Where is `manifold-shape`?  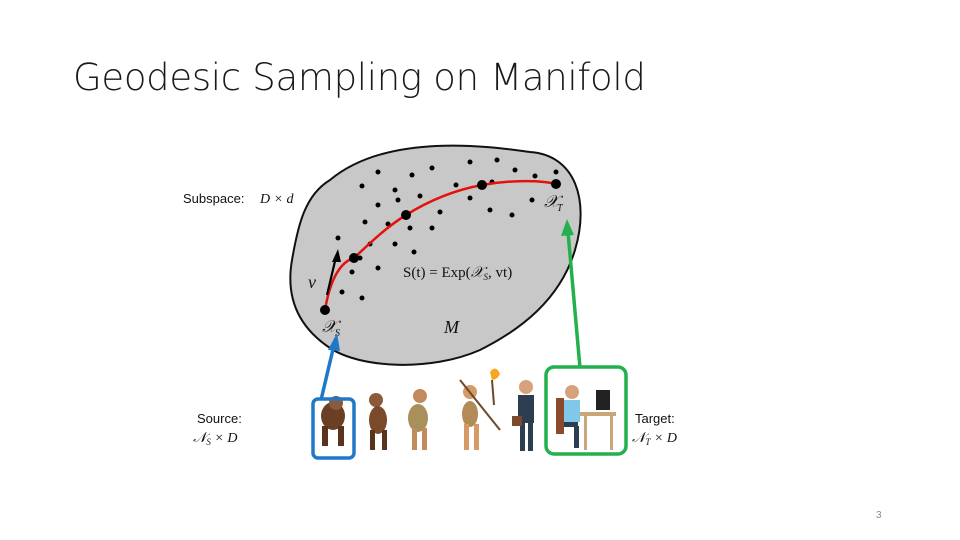
manifold-shape is located at coordinates (435, 255).